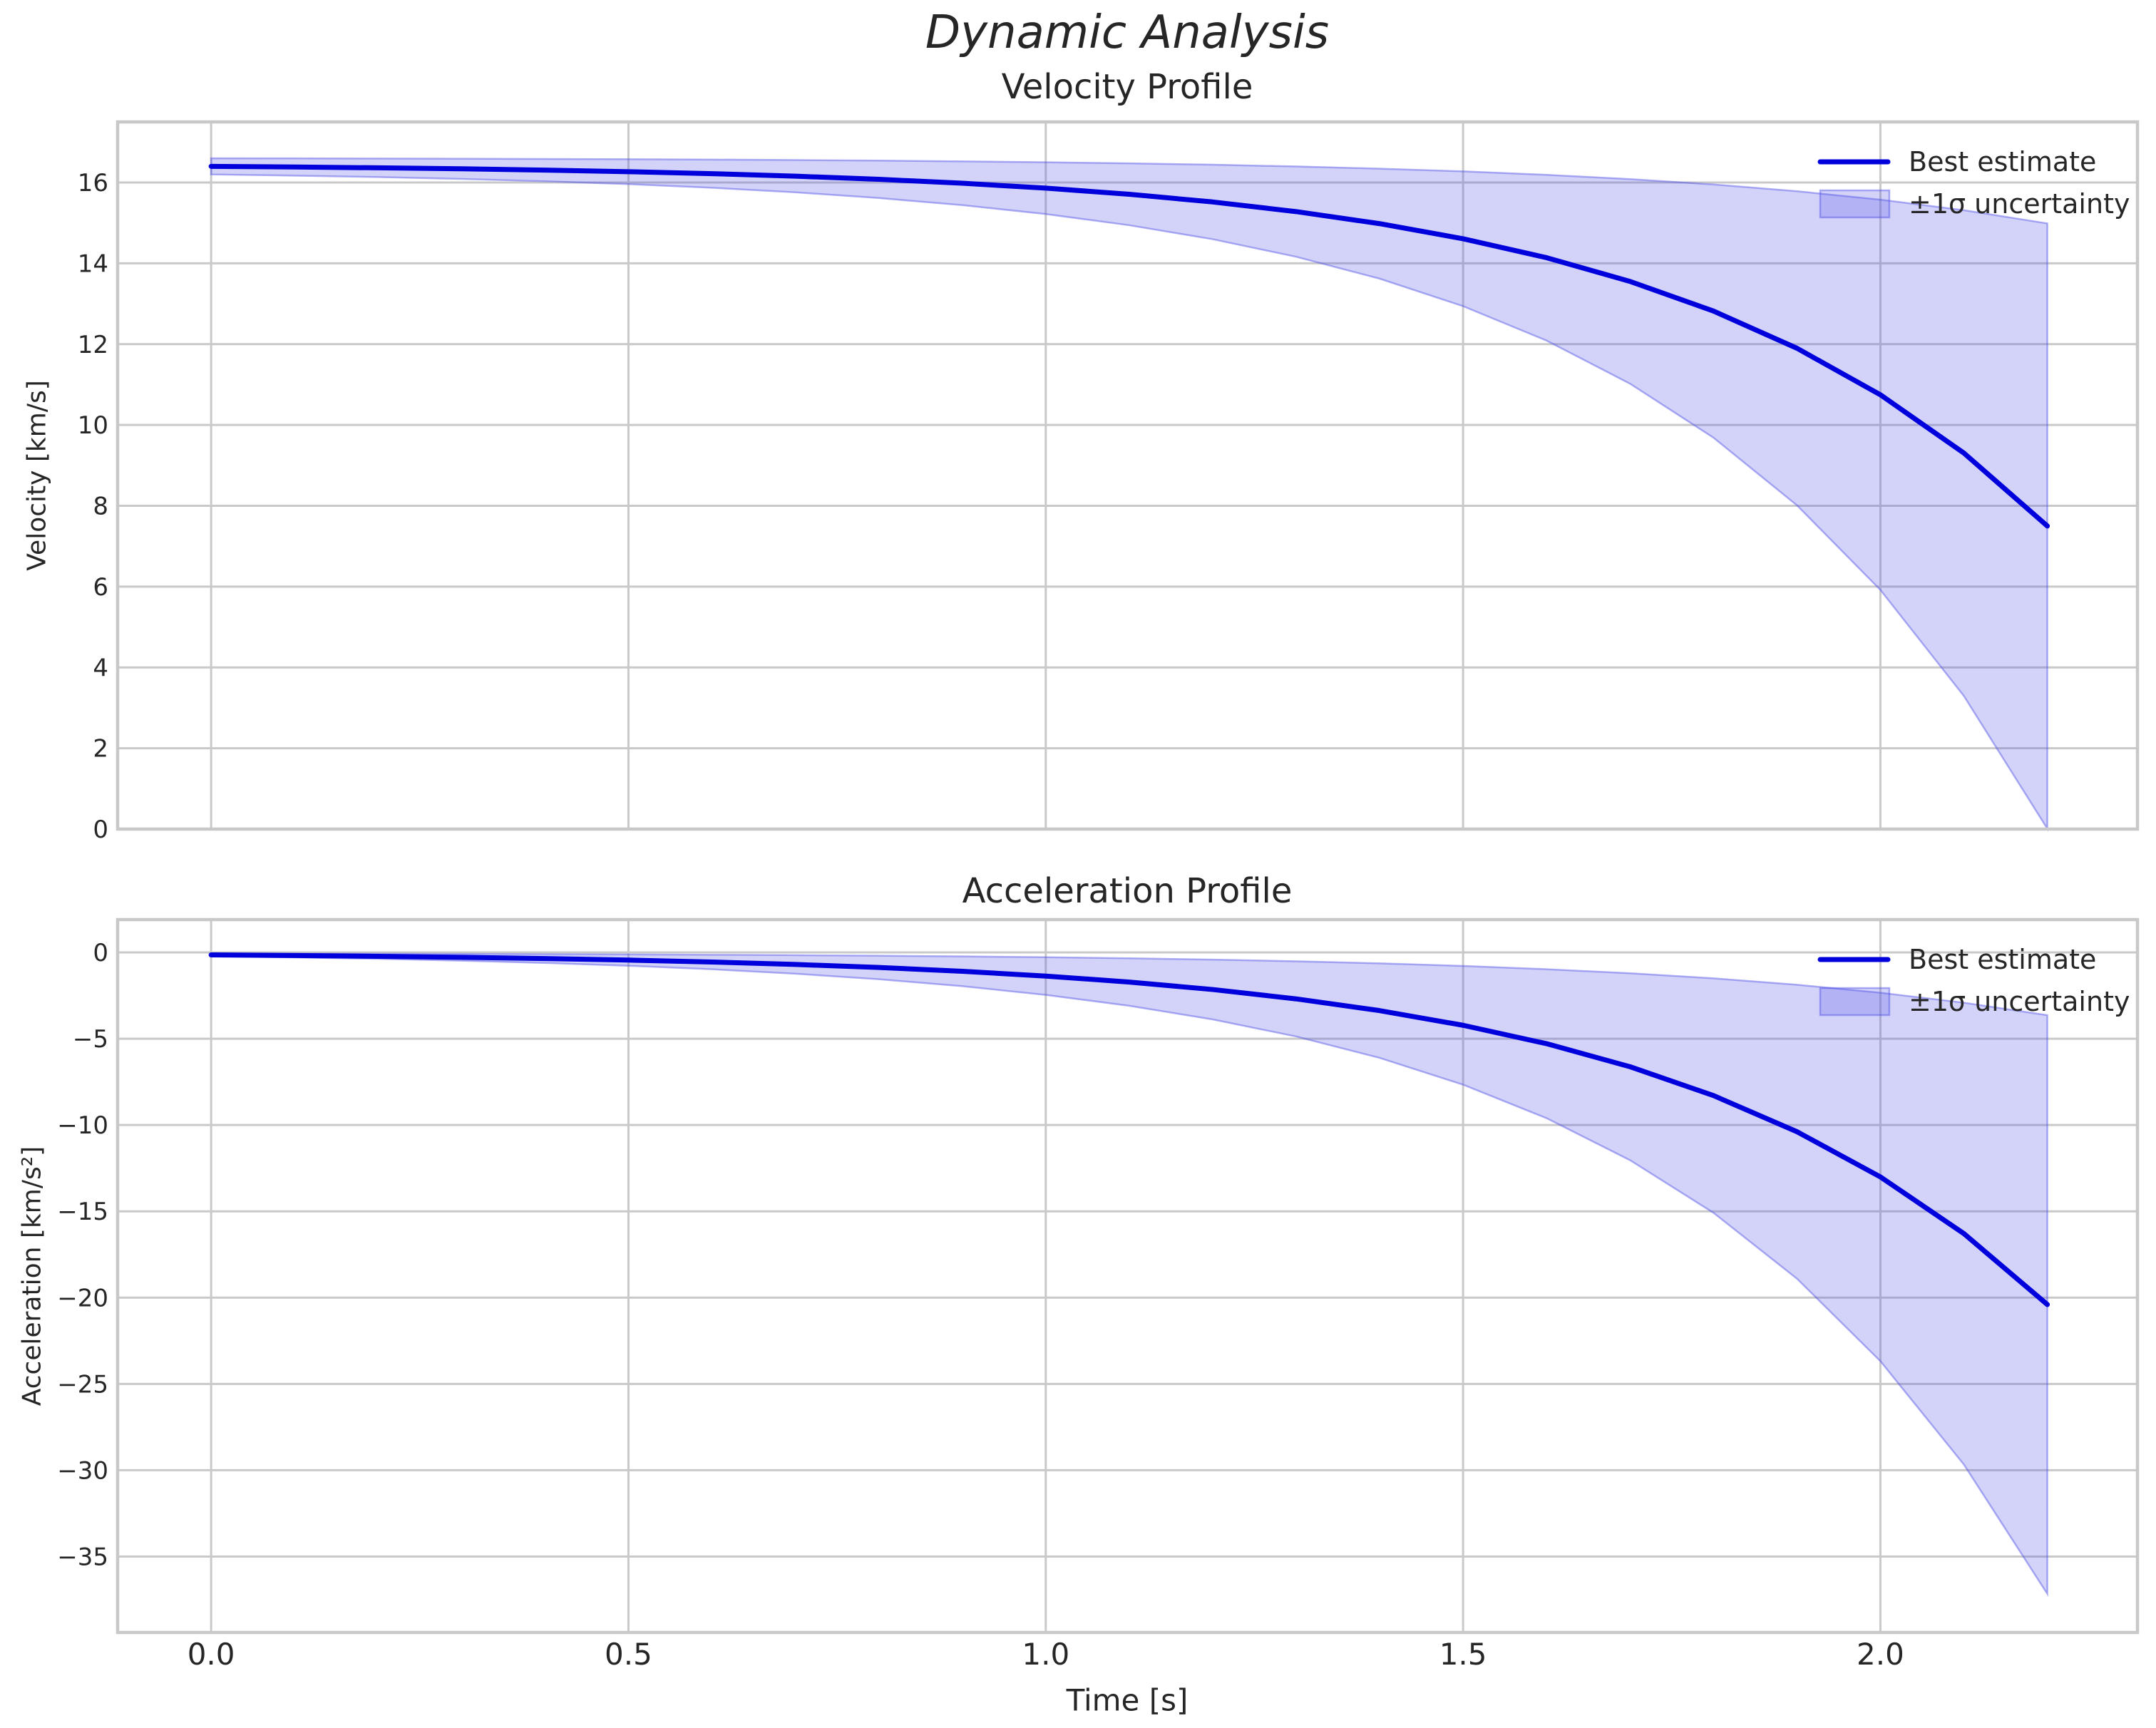 Image resolution: width=2156 pixels, height=1728 pixels. Describe the element at coordinates (93, 425) in the screenshot. I see `y-tick-label: 10` at that location.